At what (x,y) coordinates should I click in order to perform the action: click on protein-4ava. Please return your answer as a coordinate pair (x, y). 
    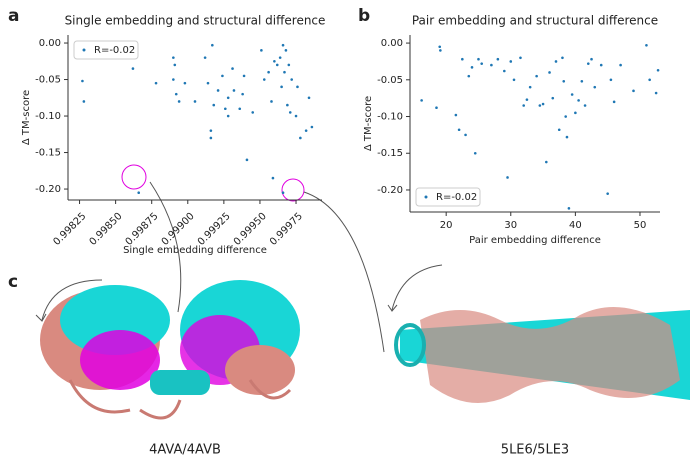
    Looking at the image, I should click on (170, 350).